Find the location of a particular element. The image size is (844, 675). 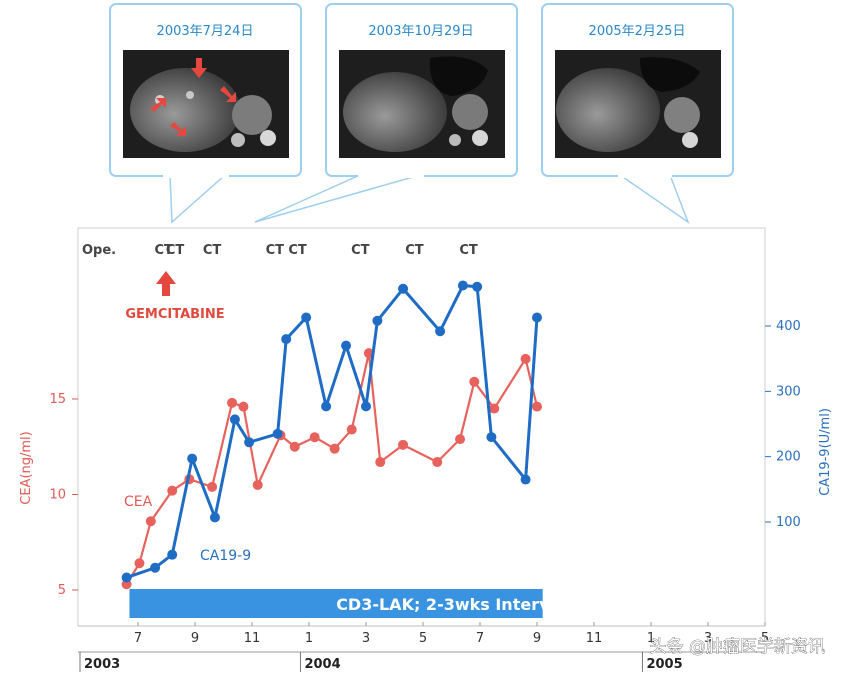

right-tick-label: 100 is located at coordinates (788, 522).